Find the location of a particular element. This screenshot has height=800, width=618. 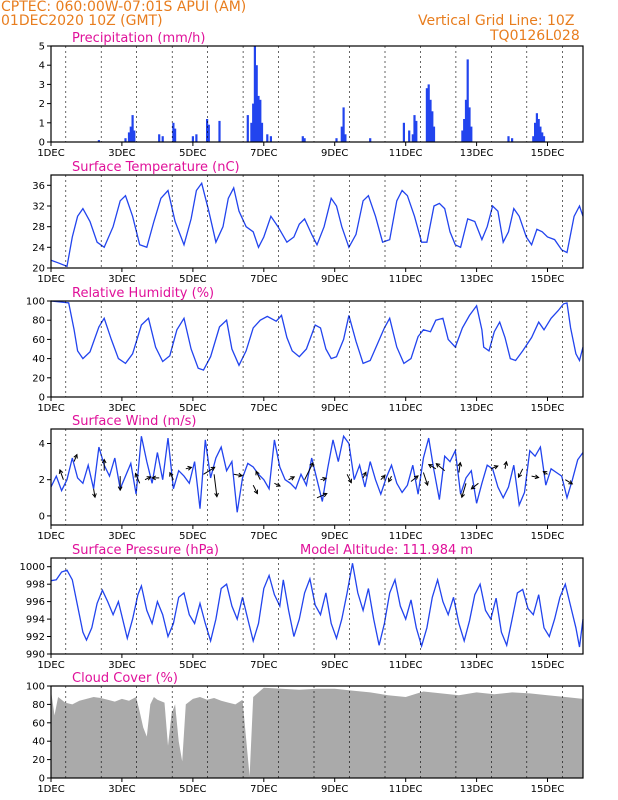

humidity-frame is located at coordinates (317, 349).